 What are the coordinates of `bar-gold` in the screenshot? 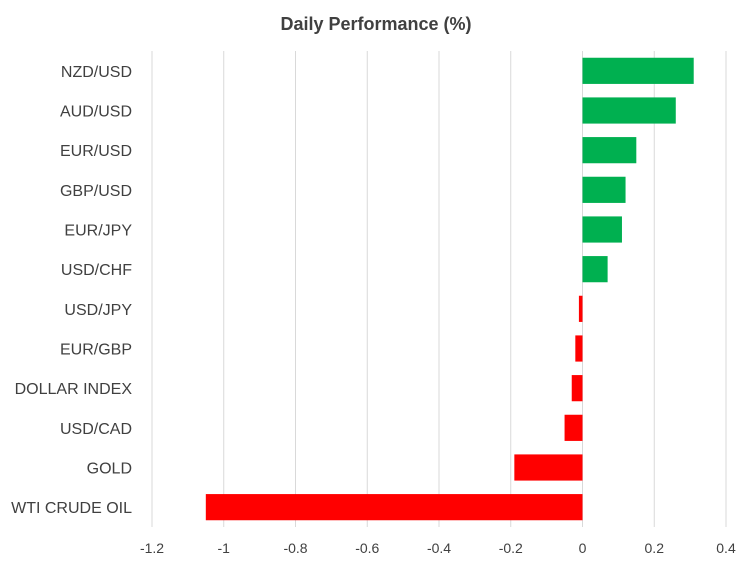 It's located at (548, 467).